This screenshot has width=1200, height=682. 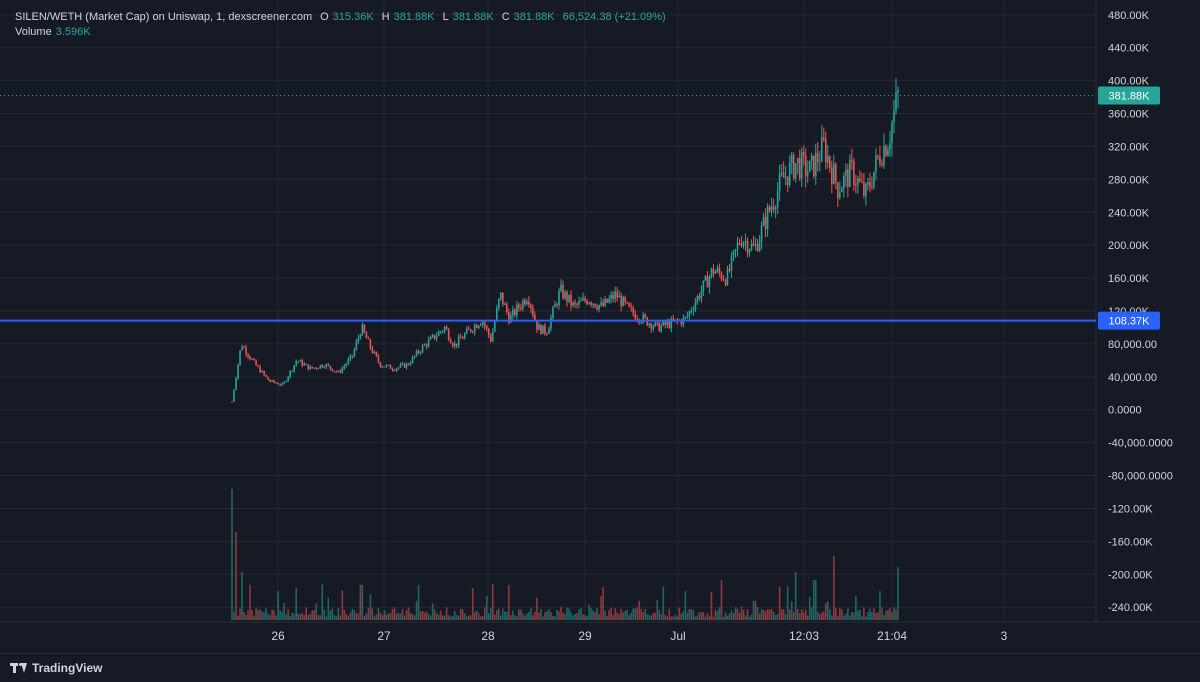 I want to click on horizontal-line-tag, so click(x=1129, y=320).